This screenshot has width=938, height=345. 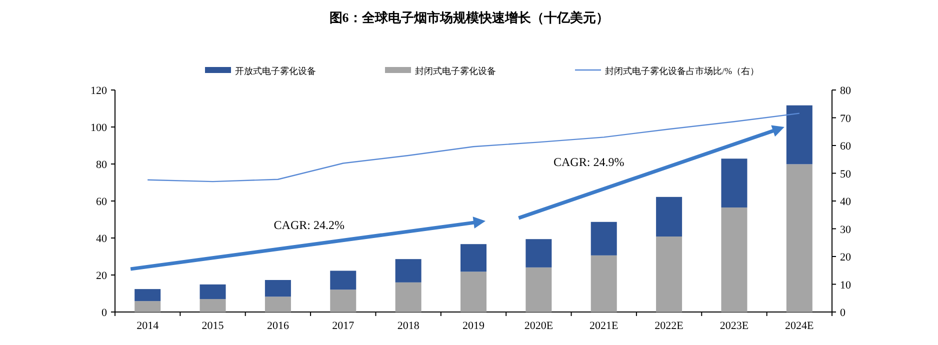 What do you see at coordinates (669, 326) in the screenshot?
I see `x-tick-label: 2022E` at bounding box center [669, 326].